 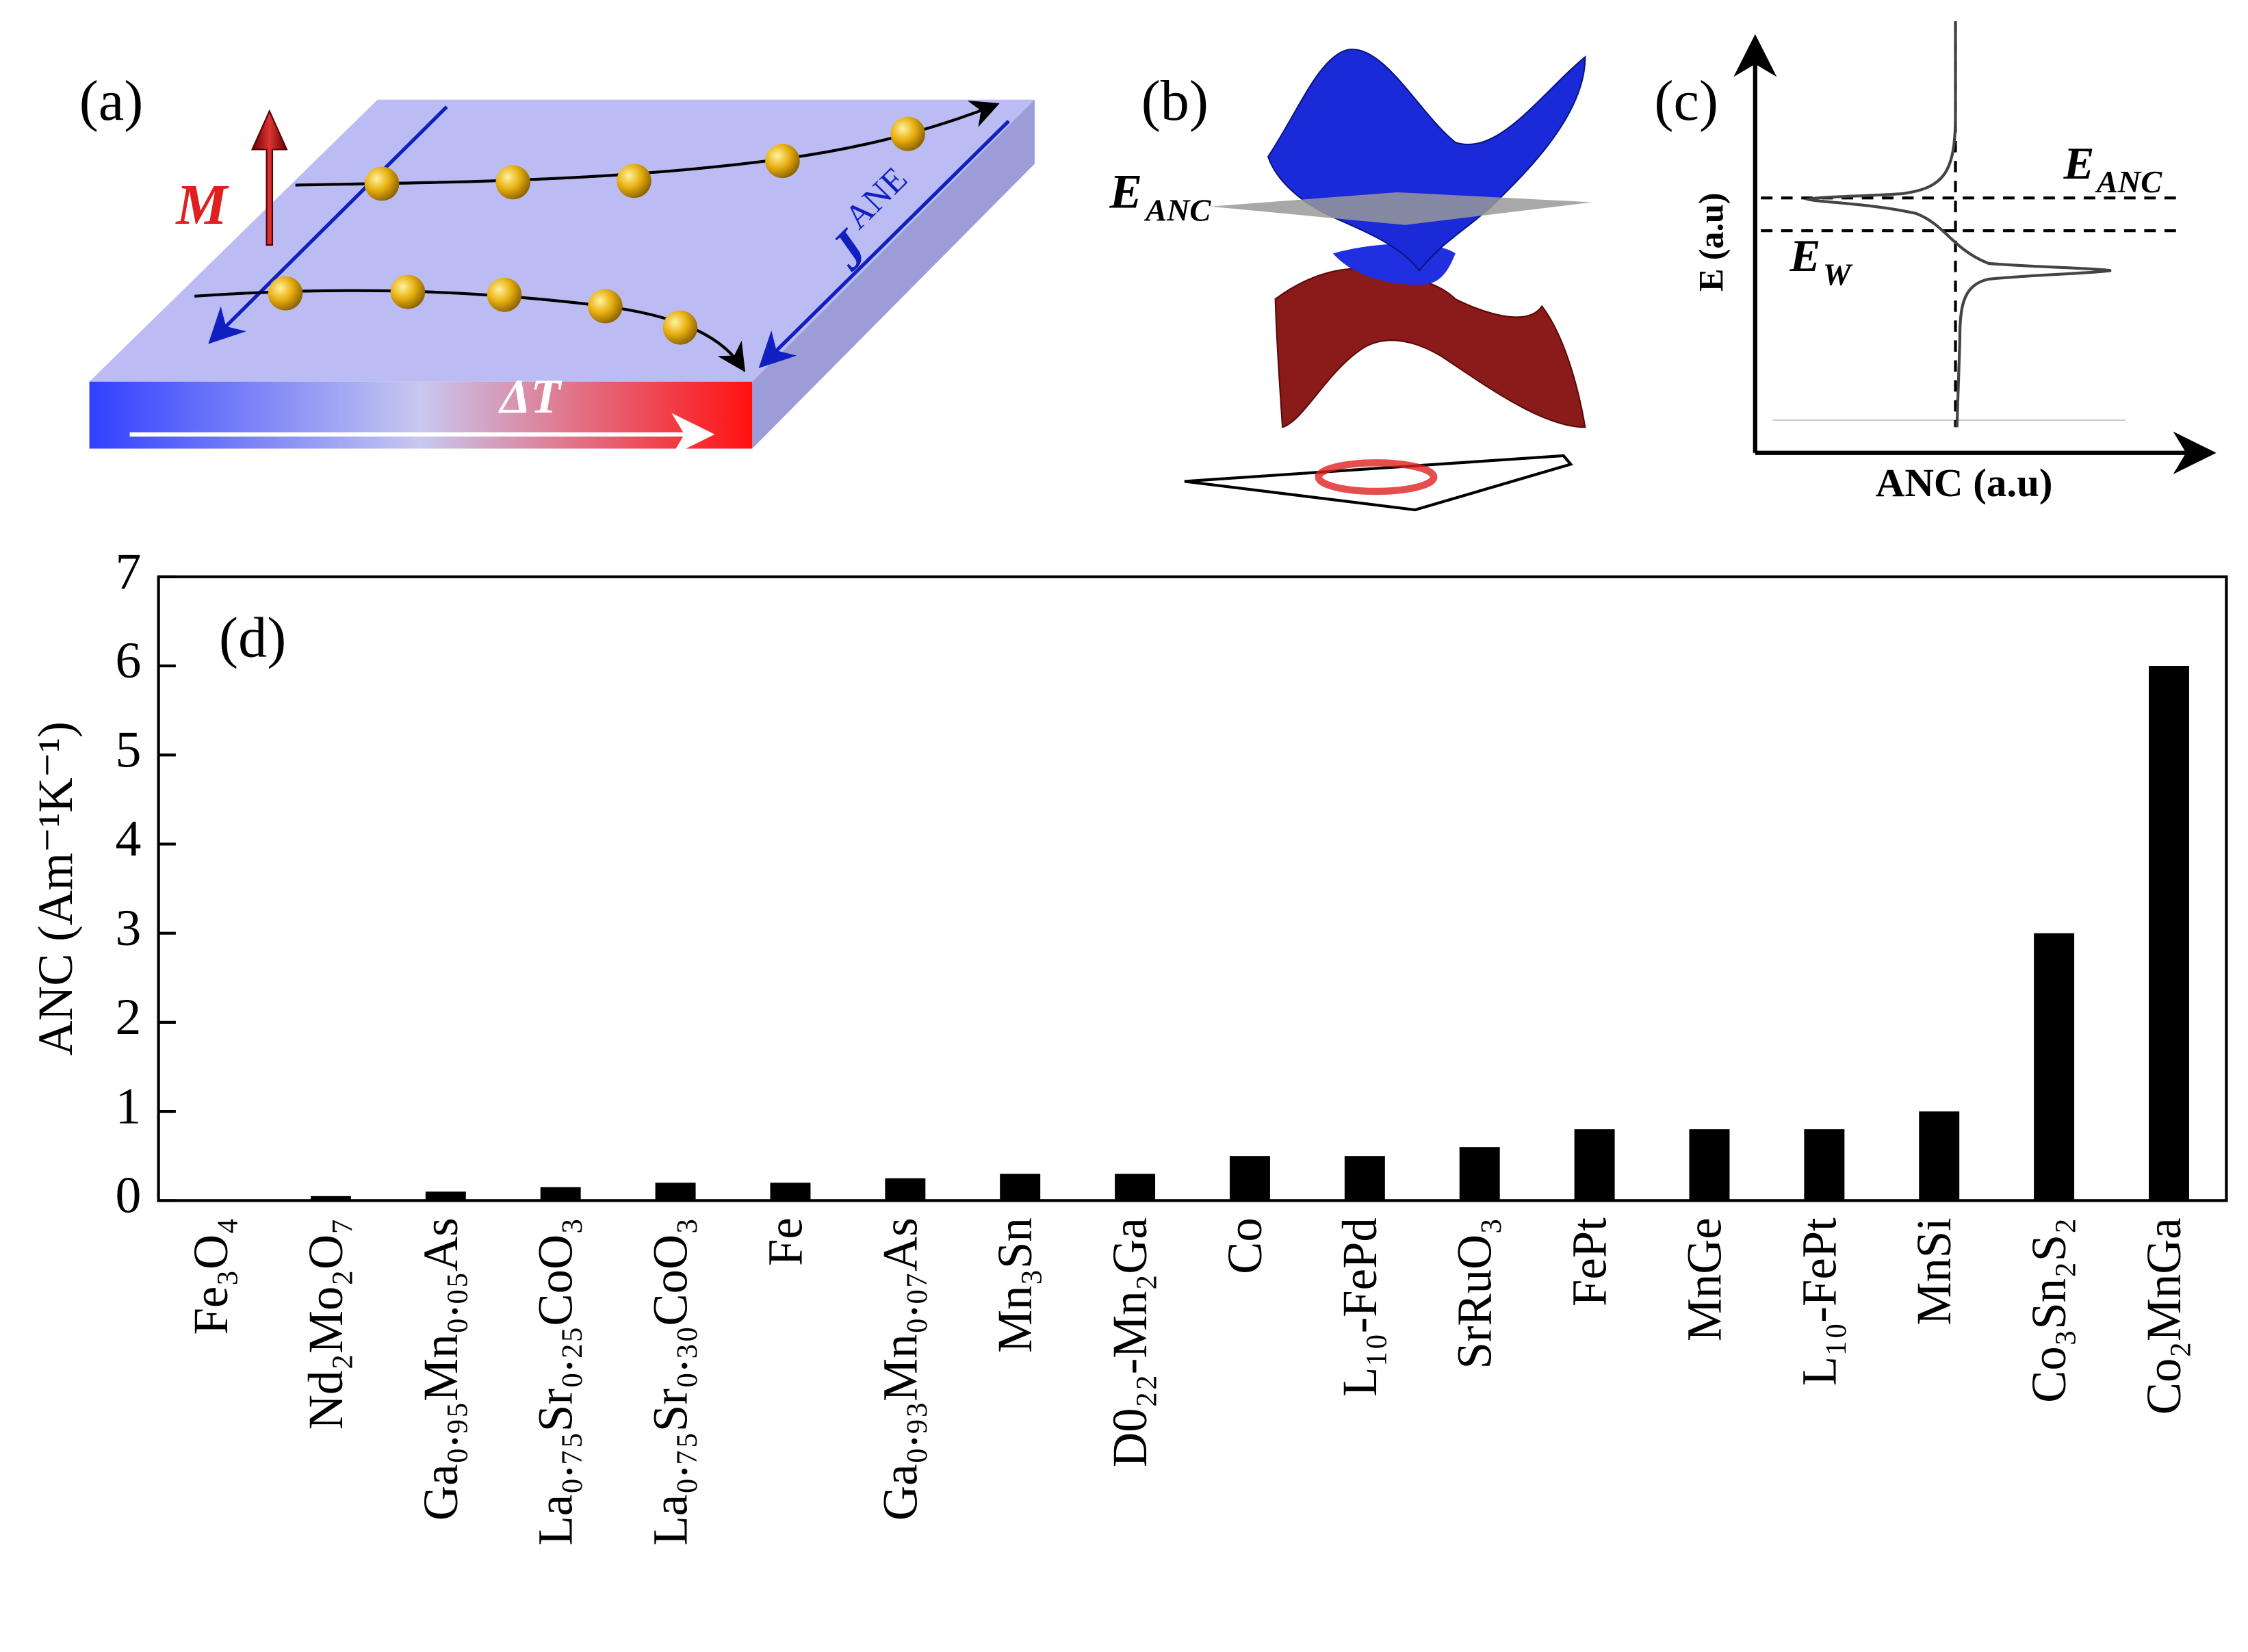 I want to click on electrons, so click(x=597, y=231).